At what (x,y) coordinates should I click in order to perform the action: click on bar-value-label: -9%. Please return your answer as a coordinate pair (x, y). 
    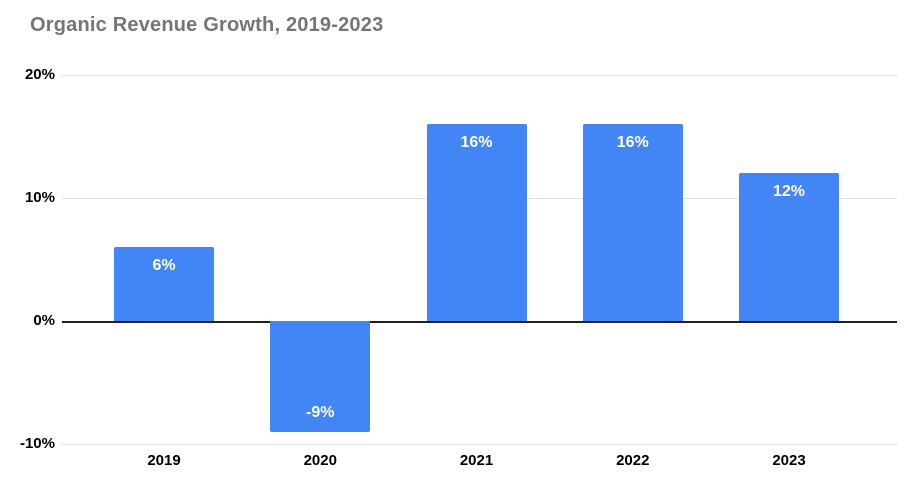
    Looking at the image, I should click on (320, 412).